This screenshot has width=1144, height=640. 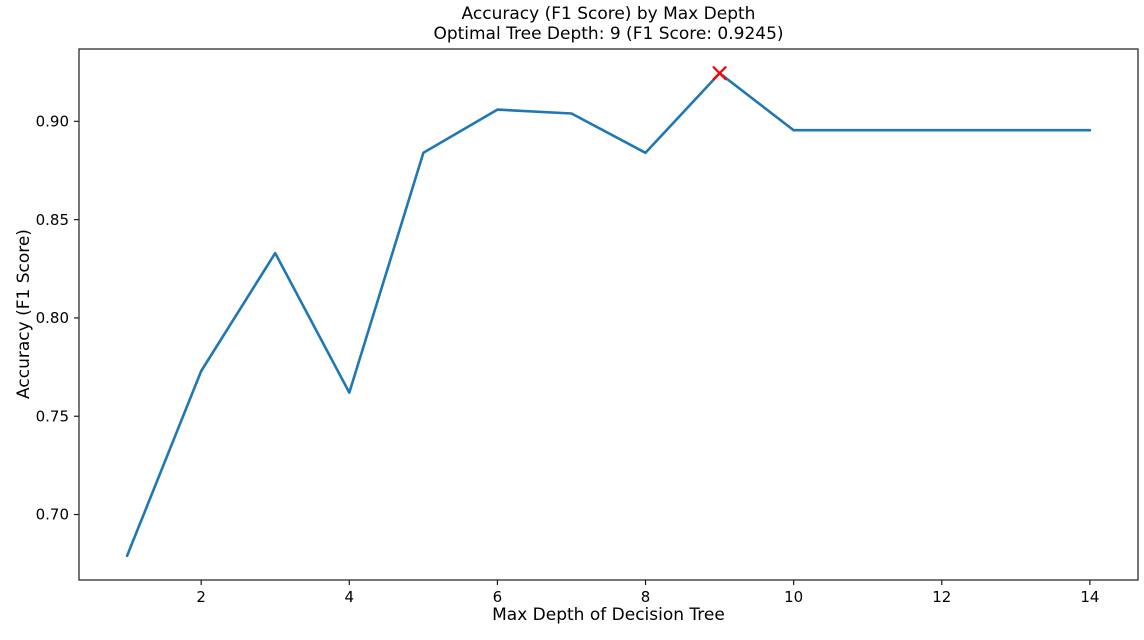 What do you see at coordinates (646, 597) in the screenshot?
I see `x-tick-label: 8` at bounding box center [646, 597].